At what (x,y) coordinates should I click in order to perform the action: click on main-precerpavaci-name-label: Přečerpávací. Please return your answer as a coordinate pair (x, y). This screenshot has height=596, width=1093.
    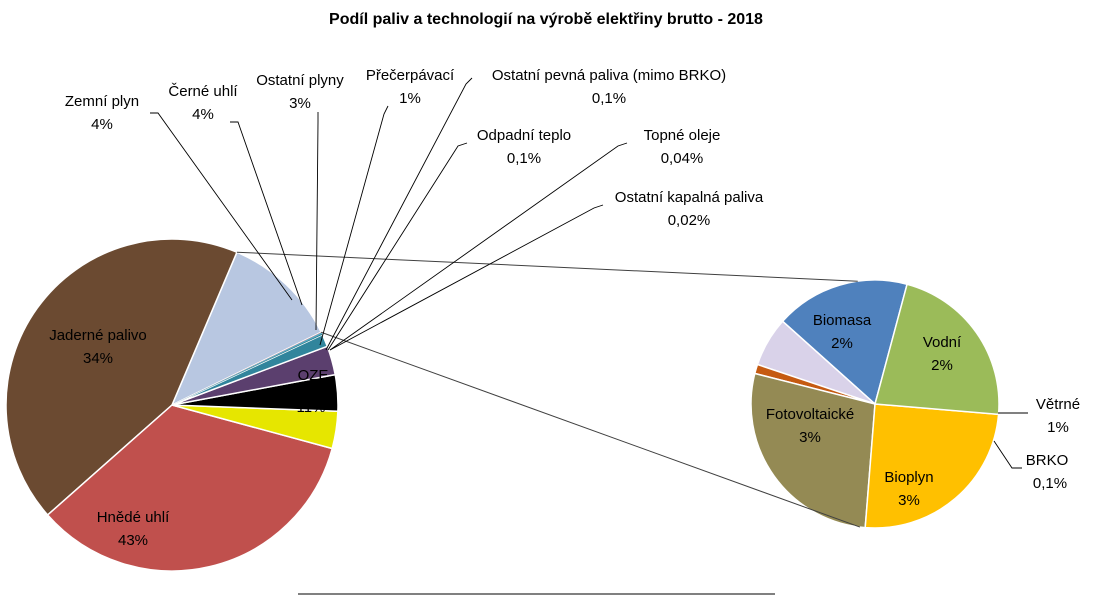
    Looking at the image, I should click on (410, 75).